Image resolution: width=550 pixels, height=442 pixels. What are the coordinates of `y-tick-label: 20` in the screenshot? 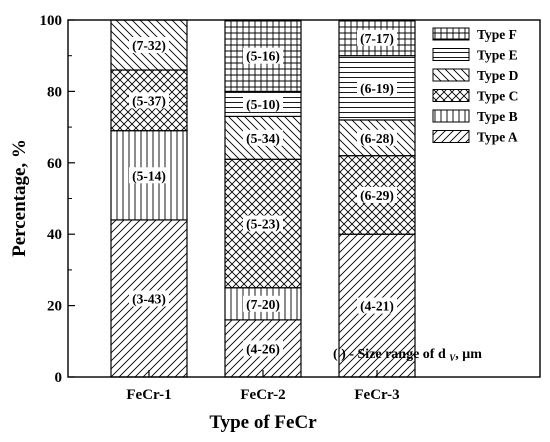 It's located at (54, 307).